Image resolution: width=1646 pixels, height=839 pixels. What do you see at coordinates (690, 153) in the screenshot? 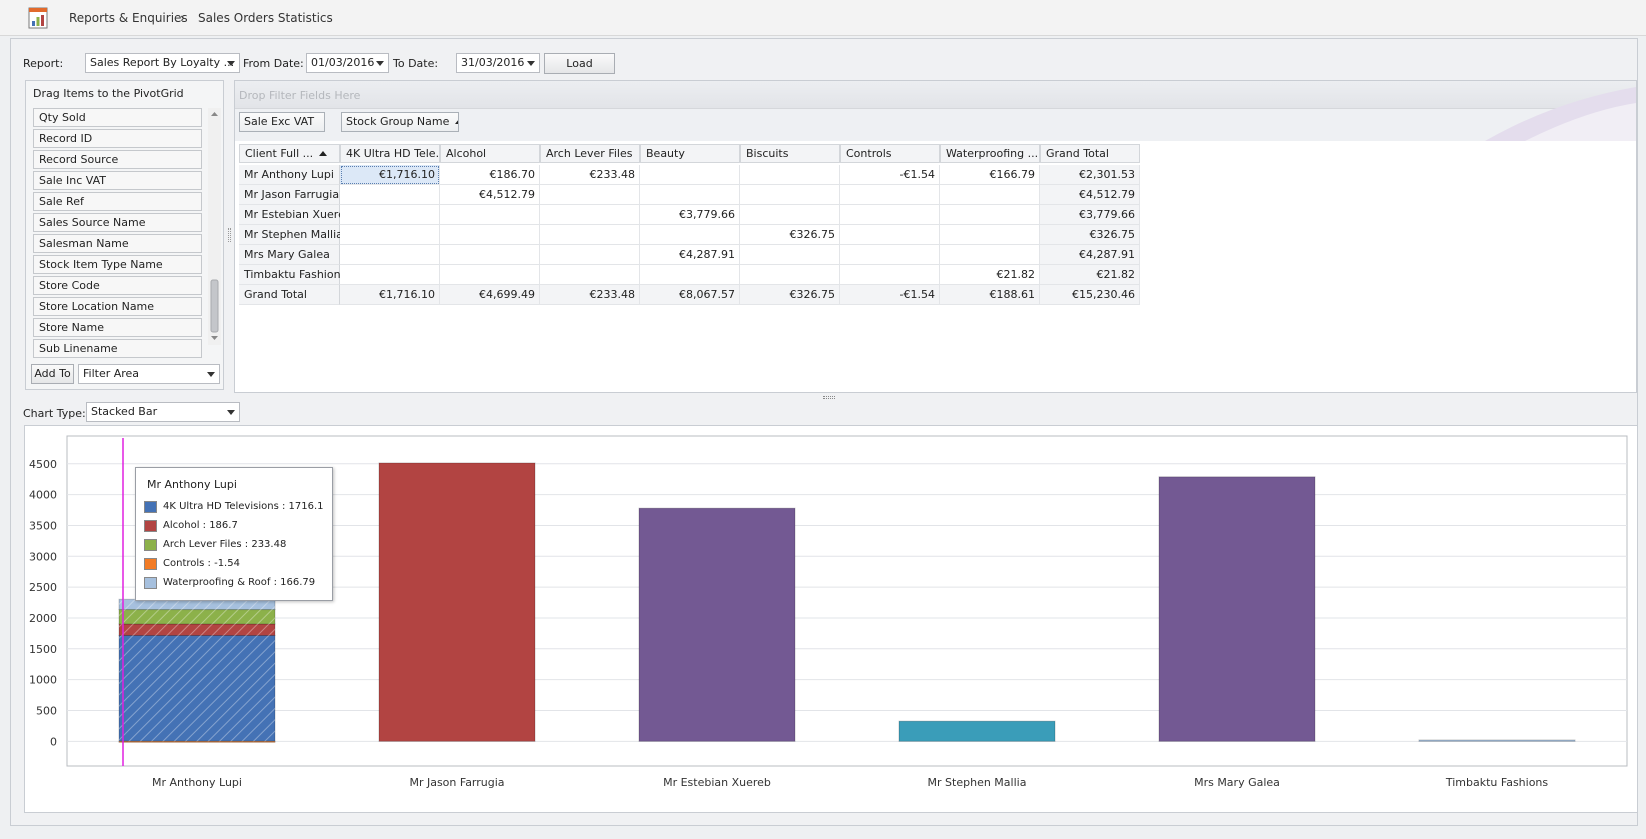
I see `column-header: Beauty` at bounding box center [690, 153].